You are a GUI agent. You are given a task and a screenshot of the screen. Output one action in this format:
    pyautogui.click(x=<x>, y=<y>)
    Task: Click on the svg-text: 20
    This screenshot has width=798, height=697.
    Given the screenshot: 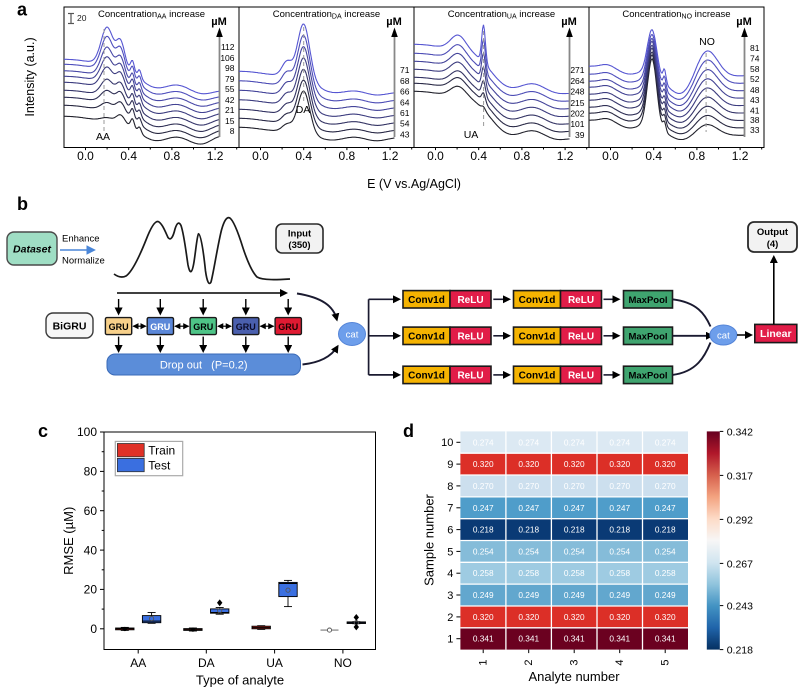 What is the action you would take?
    pyautogui.click(x=91, y=590)
    